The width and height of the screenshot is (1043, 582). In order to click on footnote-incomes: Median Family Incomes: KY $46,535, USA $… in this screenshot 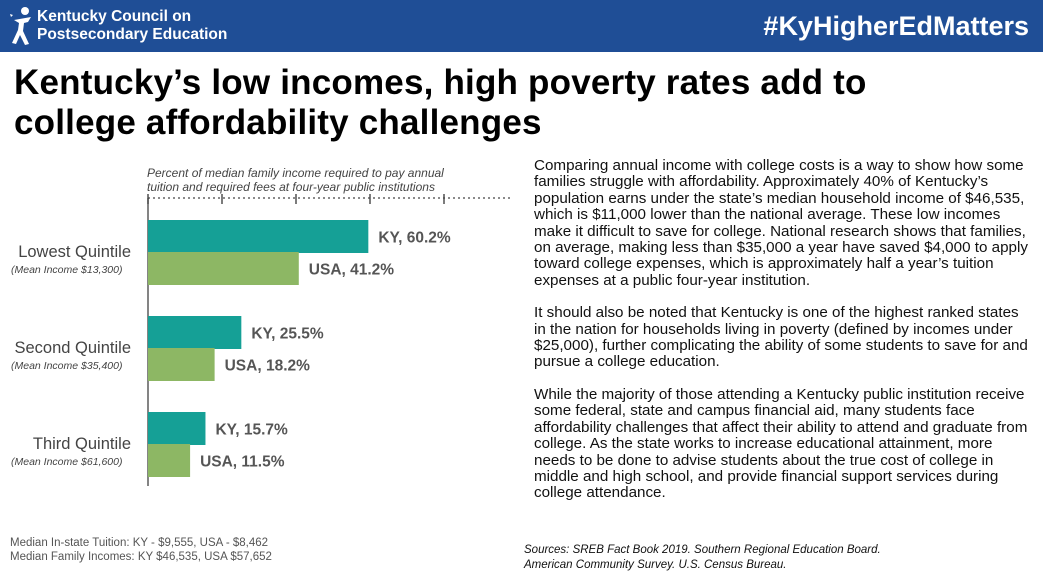, I will do `click(141, 557)`.